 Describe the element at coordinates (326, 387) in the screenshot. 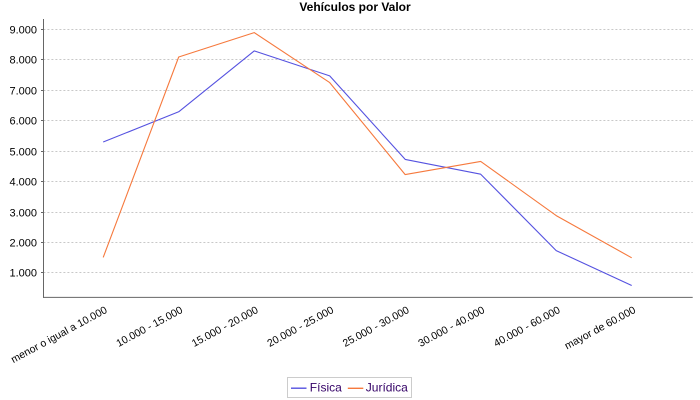

I see `svg-text: Física` at that location.